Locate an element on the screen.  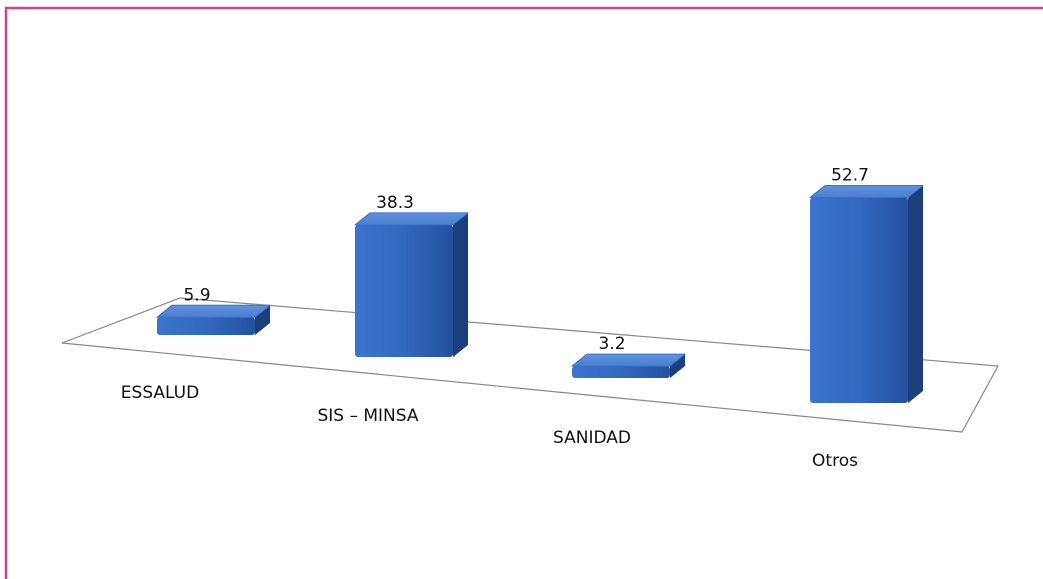
data-label: 38.3 is located at coordinates (395, 203).